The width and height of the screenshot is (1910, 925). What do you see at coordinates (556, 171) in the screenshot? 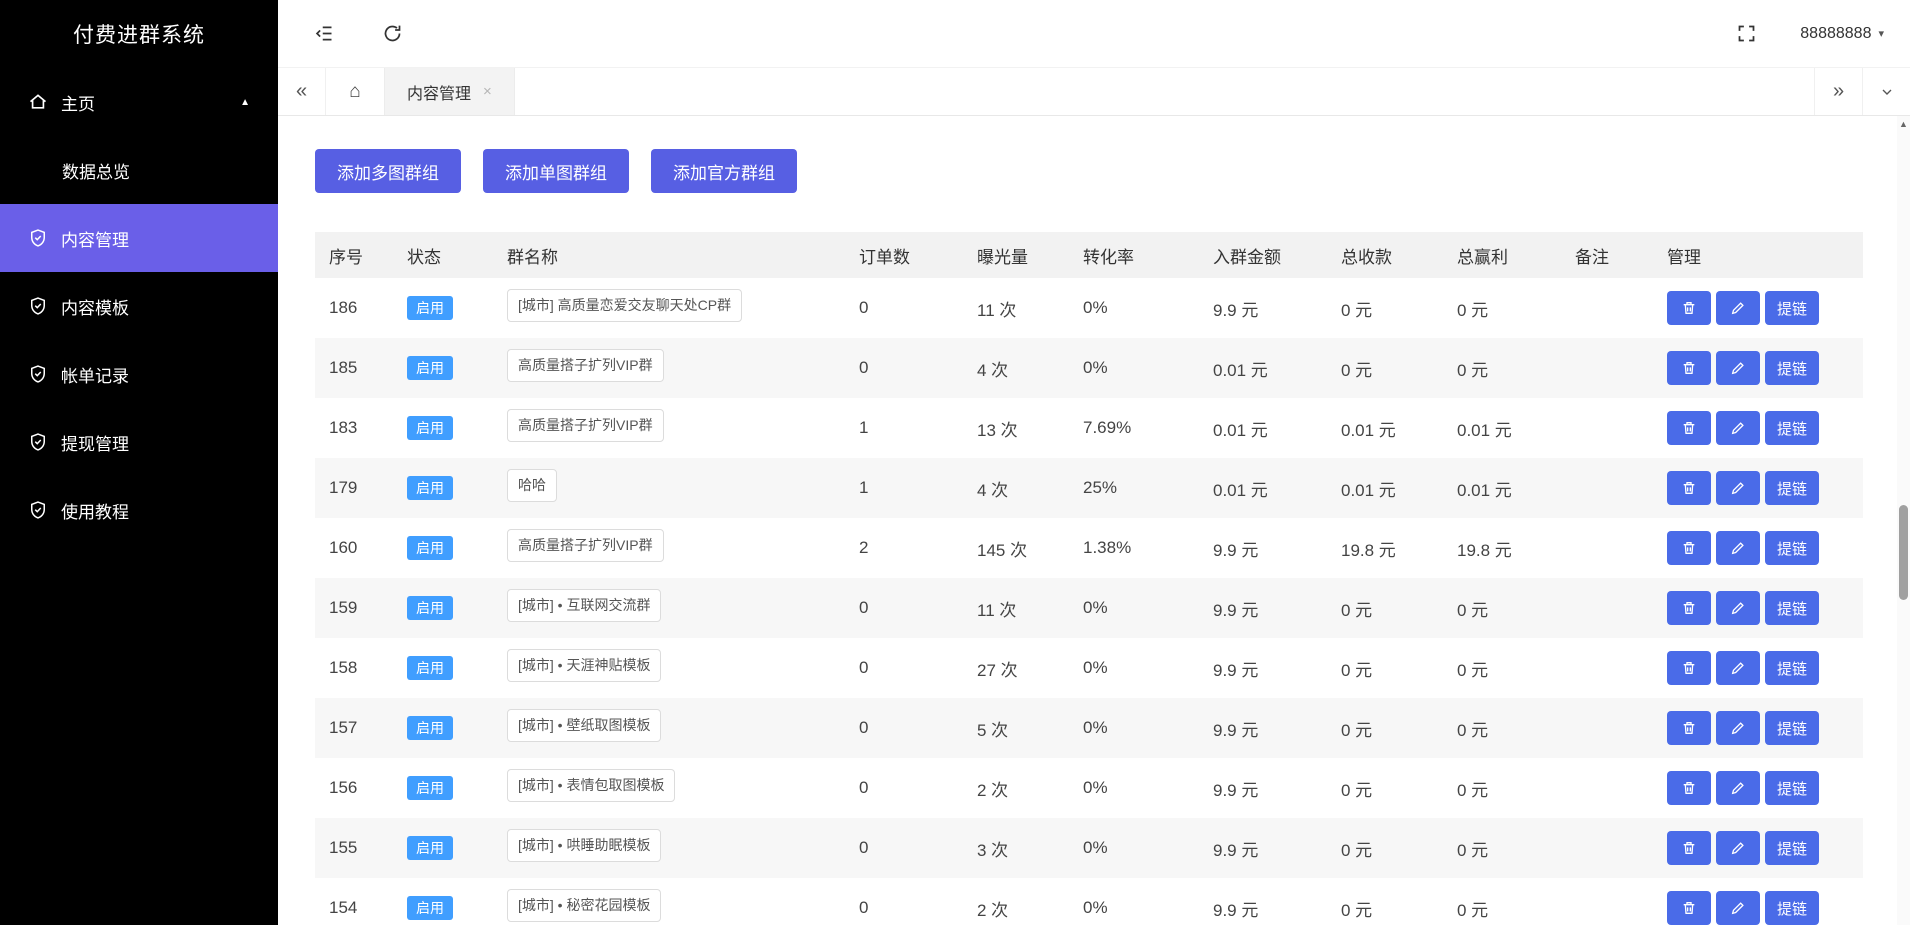
I see `add-group-button: 添加单图群组` at bounding box center [556, 171].